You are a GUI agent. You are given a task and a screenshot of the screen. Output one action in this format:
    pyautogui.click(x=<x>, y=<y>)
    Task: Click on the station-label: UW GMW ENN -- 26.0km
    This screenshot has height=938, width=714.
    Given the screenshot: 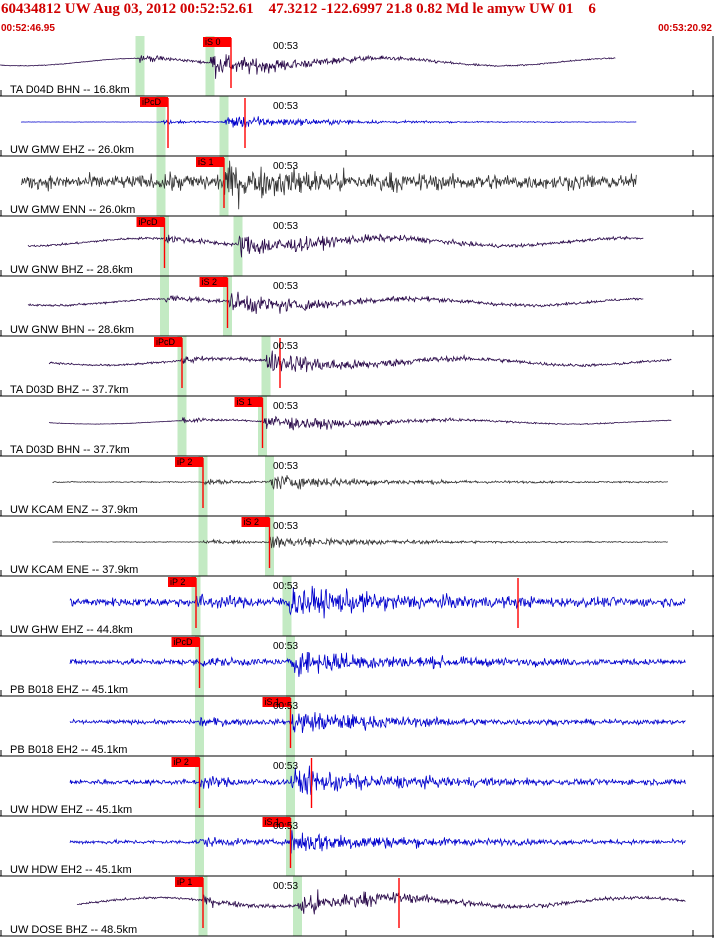 What is the action you would take?
    pyautogui.click(x=72, y=210)
    